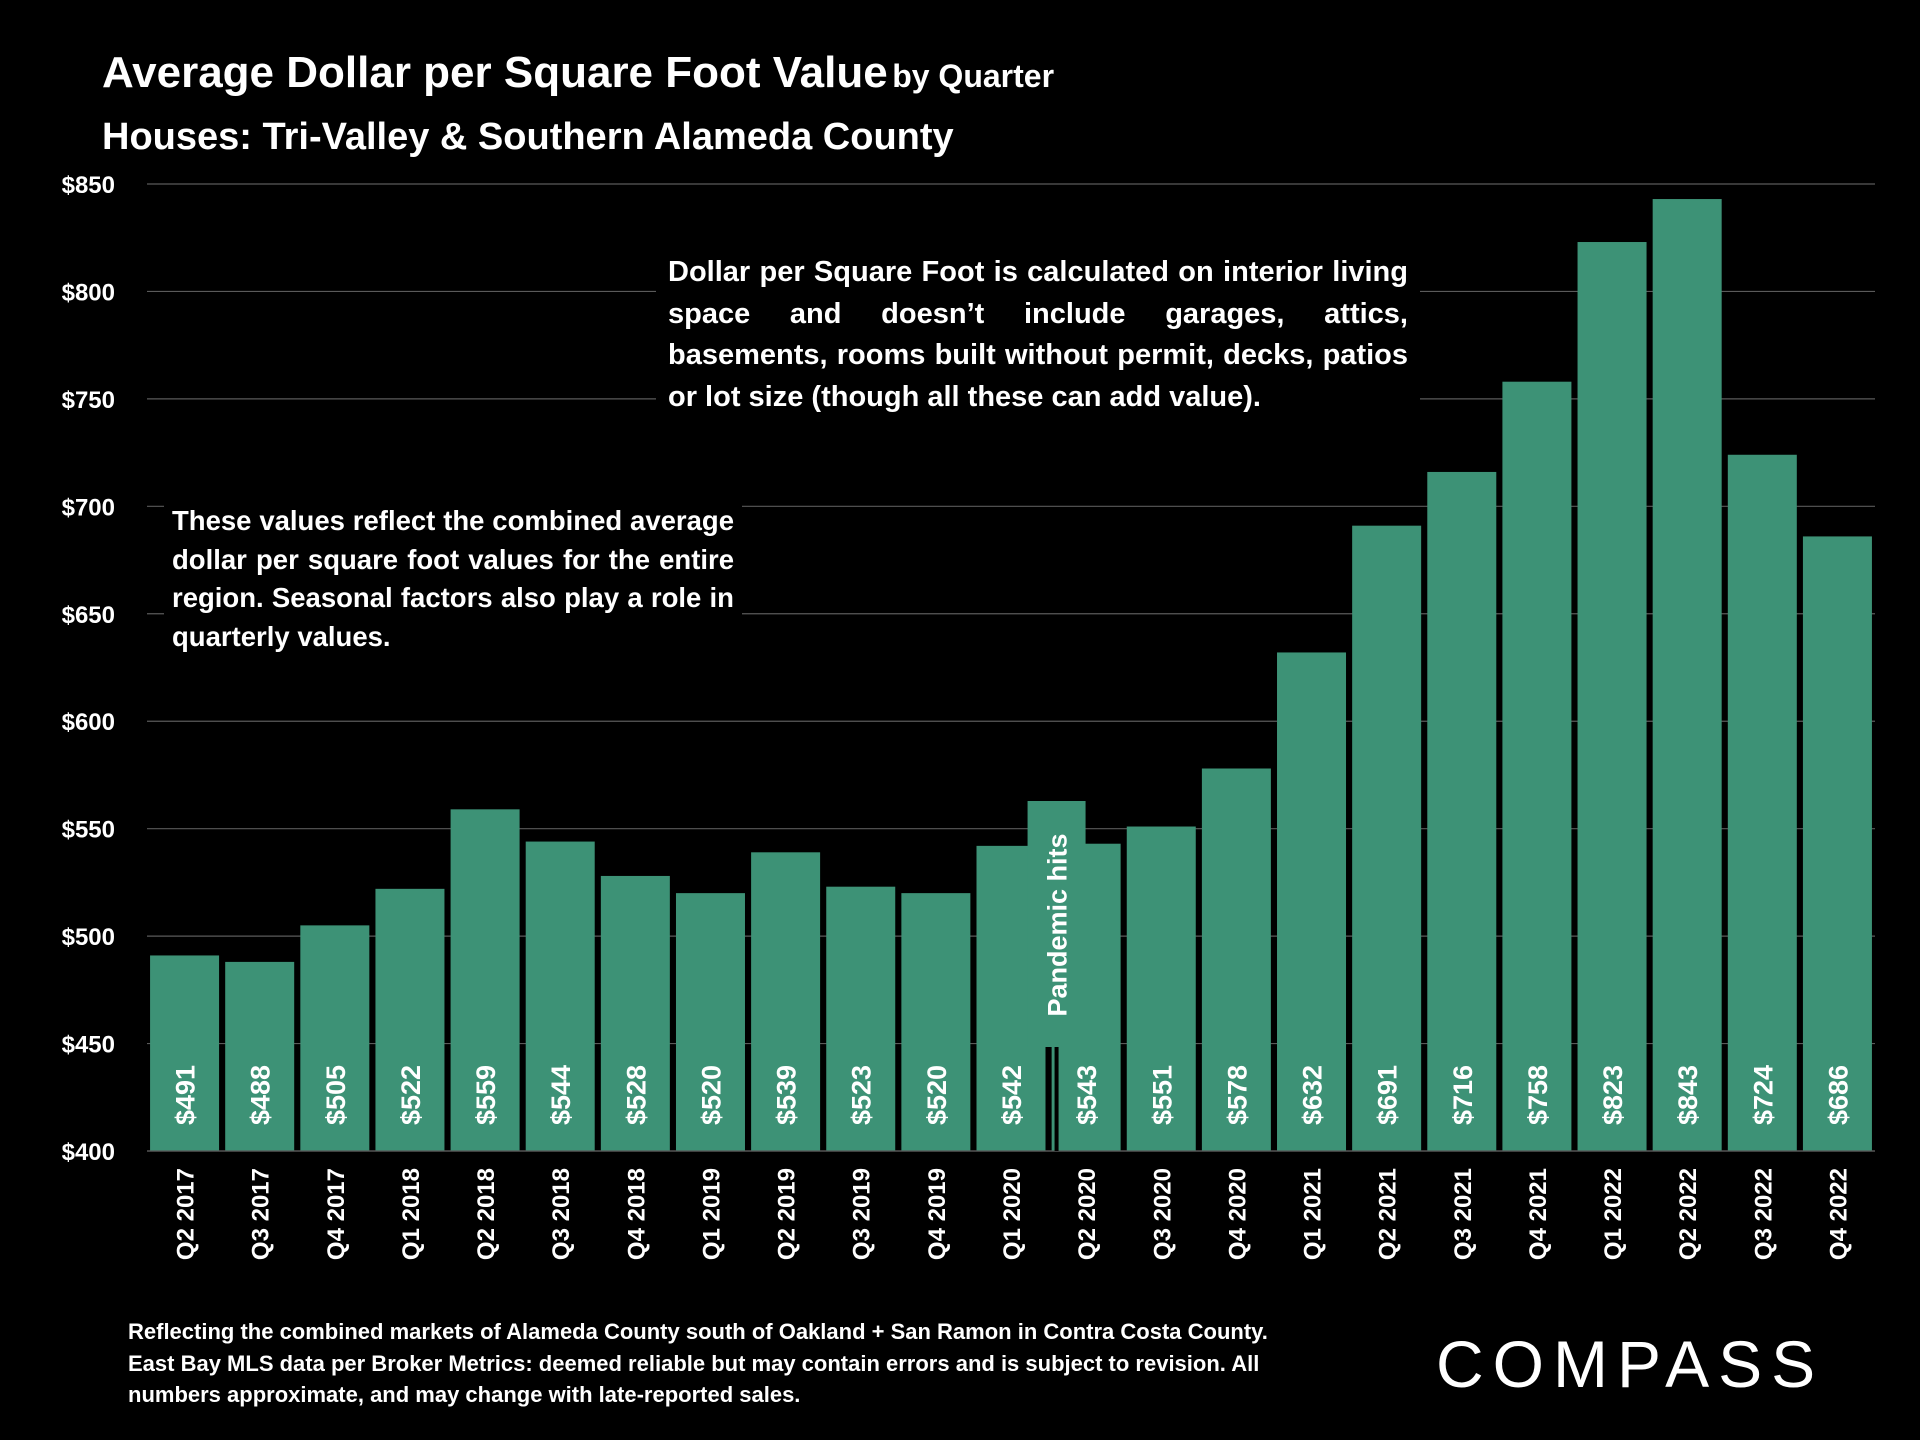  Describe the element at coordinates (411, 1095) in the screenshot. I see `bar-value-label: $522` at that location.